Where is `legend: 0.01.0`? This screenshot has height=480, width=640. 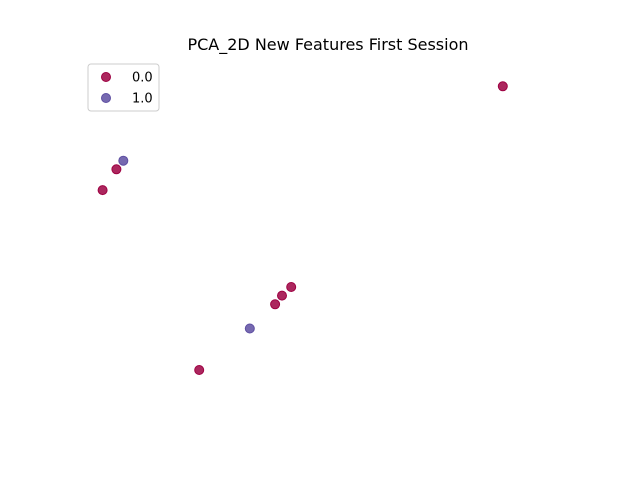
legend: 0.01.0 is located at coordinates (123, 87).